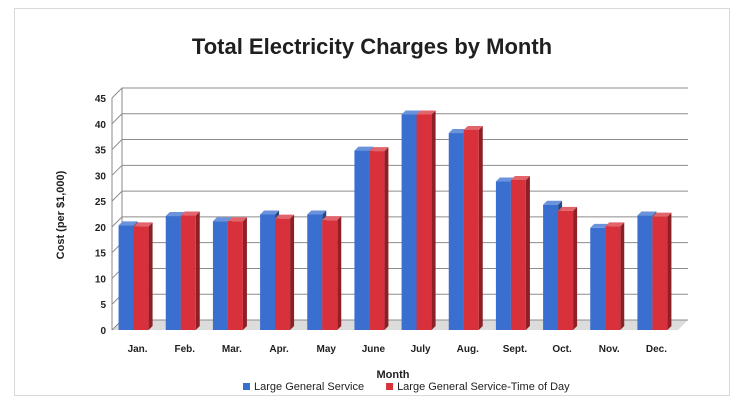 The width and height of the screenshot is (744, 404). What do you see at coordinates (515, 349) in the screenshot?
I see `x-tick-label: Sept.` at bounding box center [515, 349].